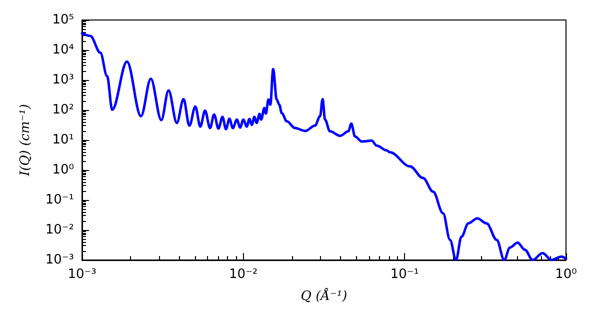 This screenshot has width=591, height=330. What do you see at coordinates (566, 274) in the screenshot?
I see `x-tick-label: 10⁰` at bounding box center [566, 274].